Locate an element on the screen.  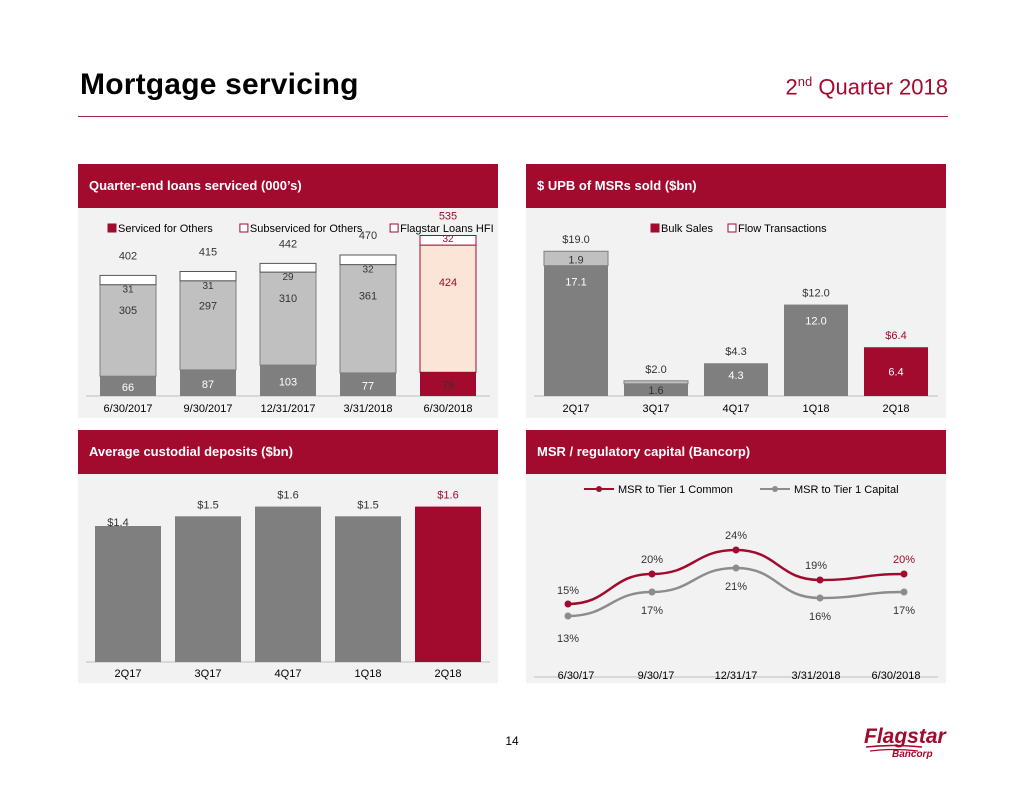
flagstar-logo: Flagstar Bancorp is located at coordinates (906, 742).